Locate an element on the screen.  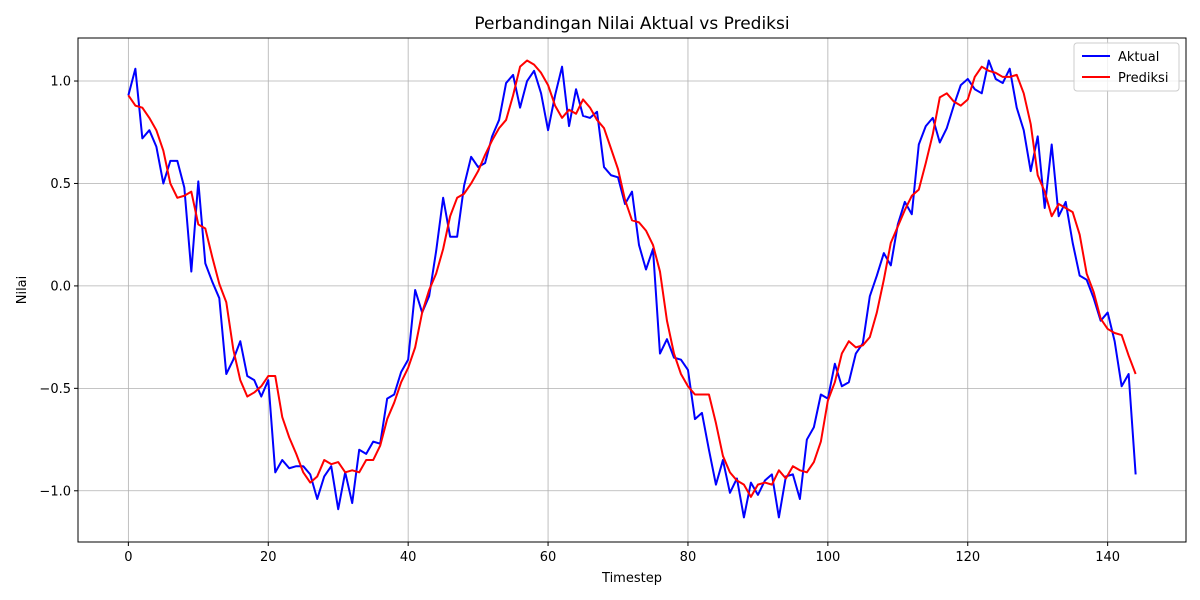
x-tick-label: 40 is located at coordinates (408, 557).